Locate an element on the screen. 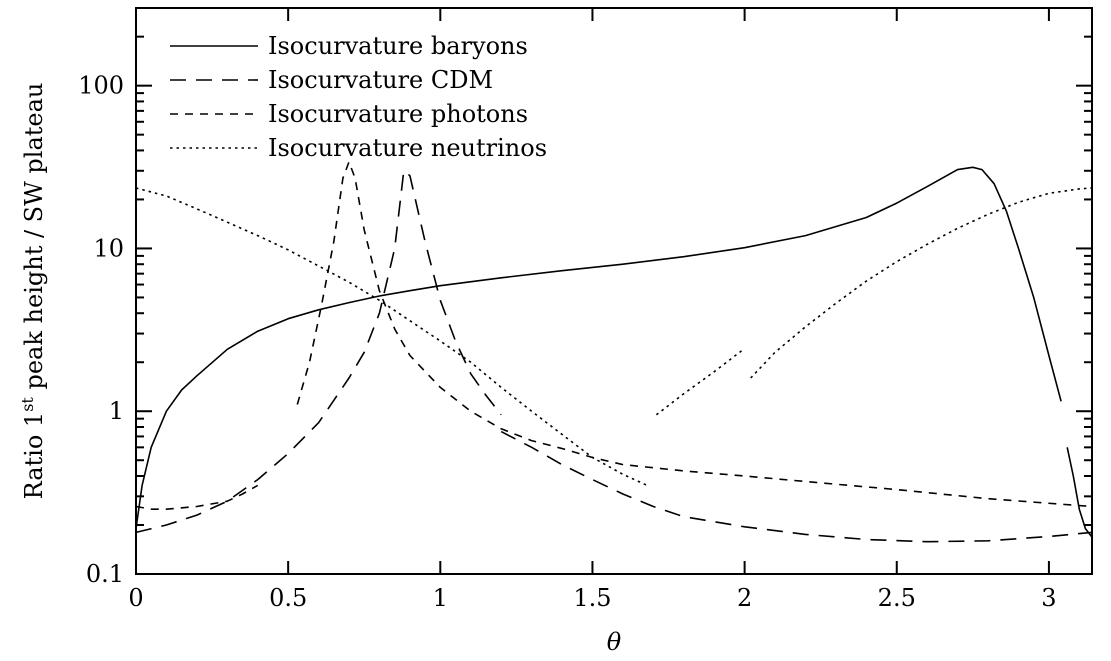  x-tick-label: 0 is located at coordinates (135, 598).